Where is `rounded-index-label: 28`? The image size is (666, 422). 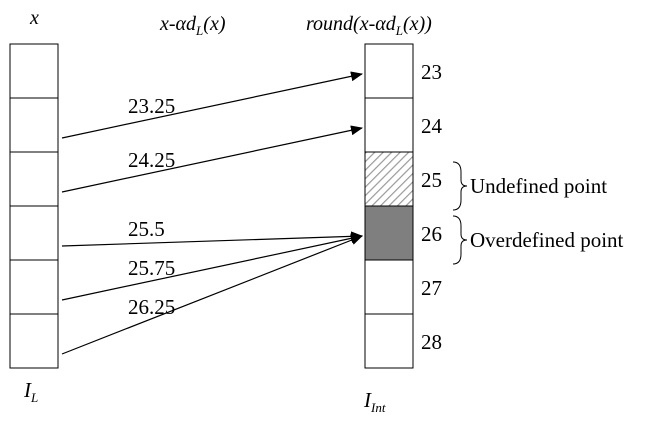 rounded-index-label: 28 is located at coordinates (431, 342).